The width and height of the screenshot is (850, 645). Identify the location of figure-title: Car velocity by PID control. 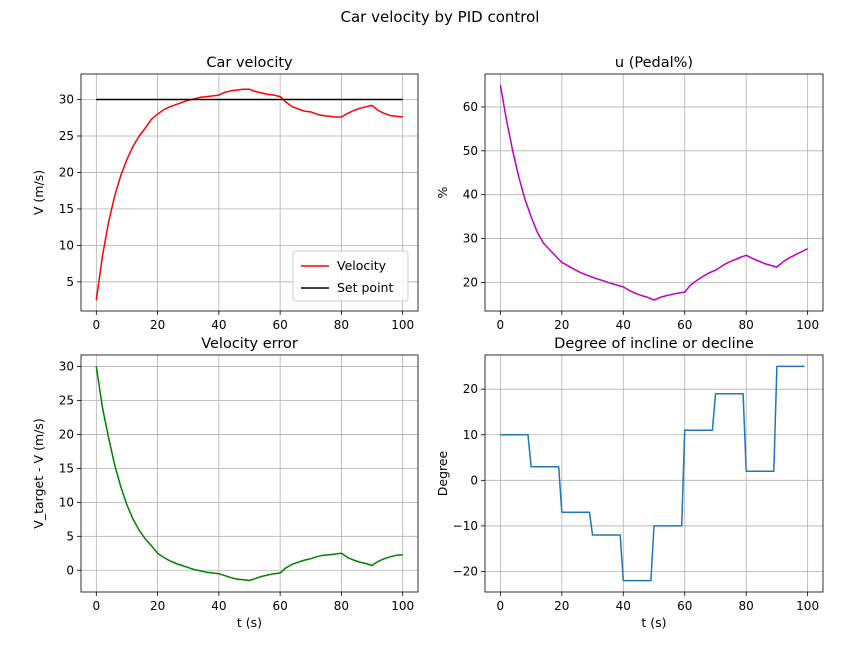
(440, 17).